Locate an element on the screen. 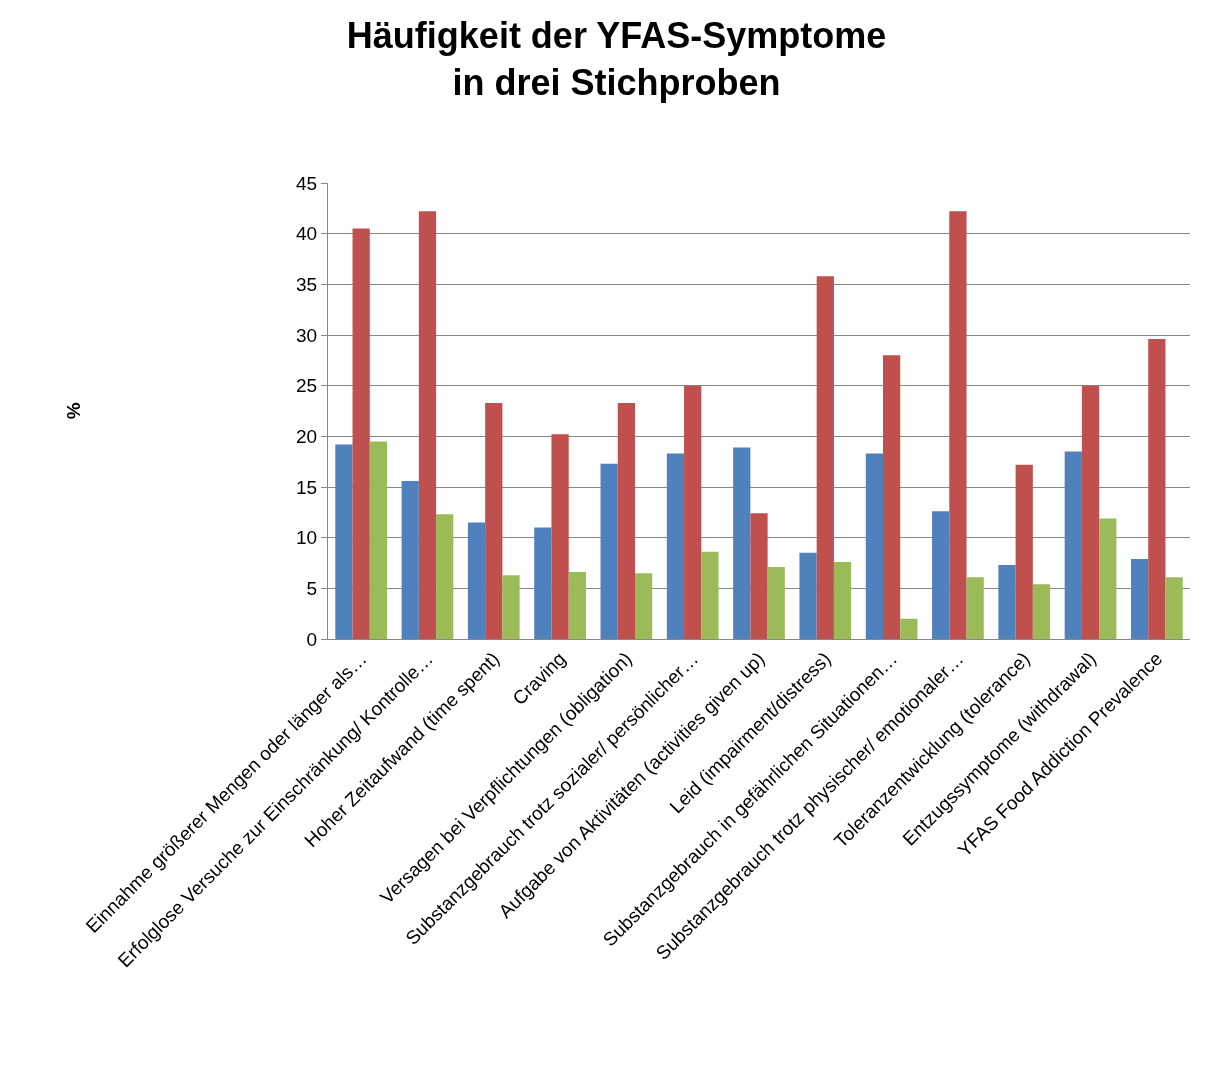 The image size is (1209, 1066). chart-title: Häufigkeit der YFAS-Symptome in drei Stichproben is located at coordinates (616, 58).